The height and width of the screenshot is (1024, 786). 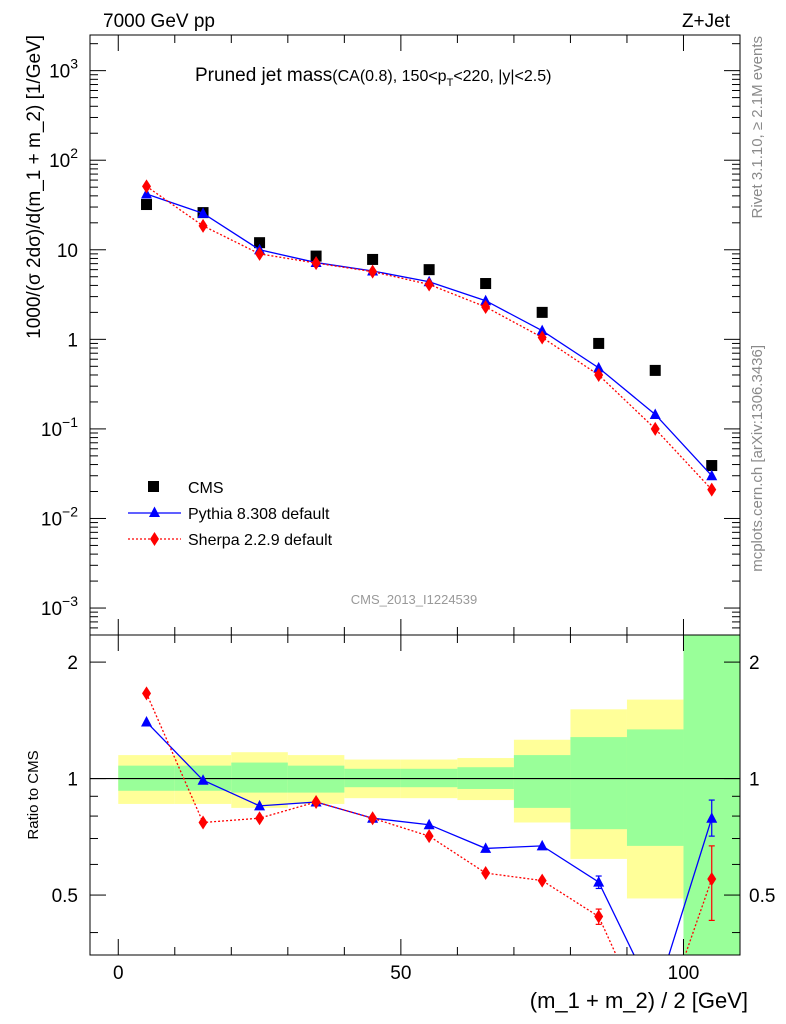 I want to click on mcplots-label: mcplots.cern.ch [arXiv:1306.3436], so click(x=757, y=458).